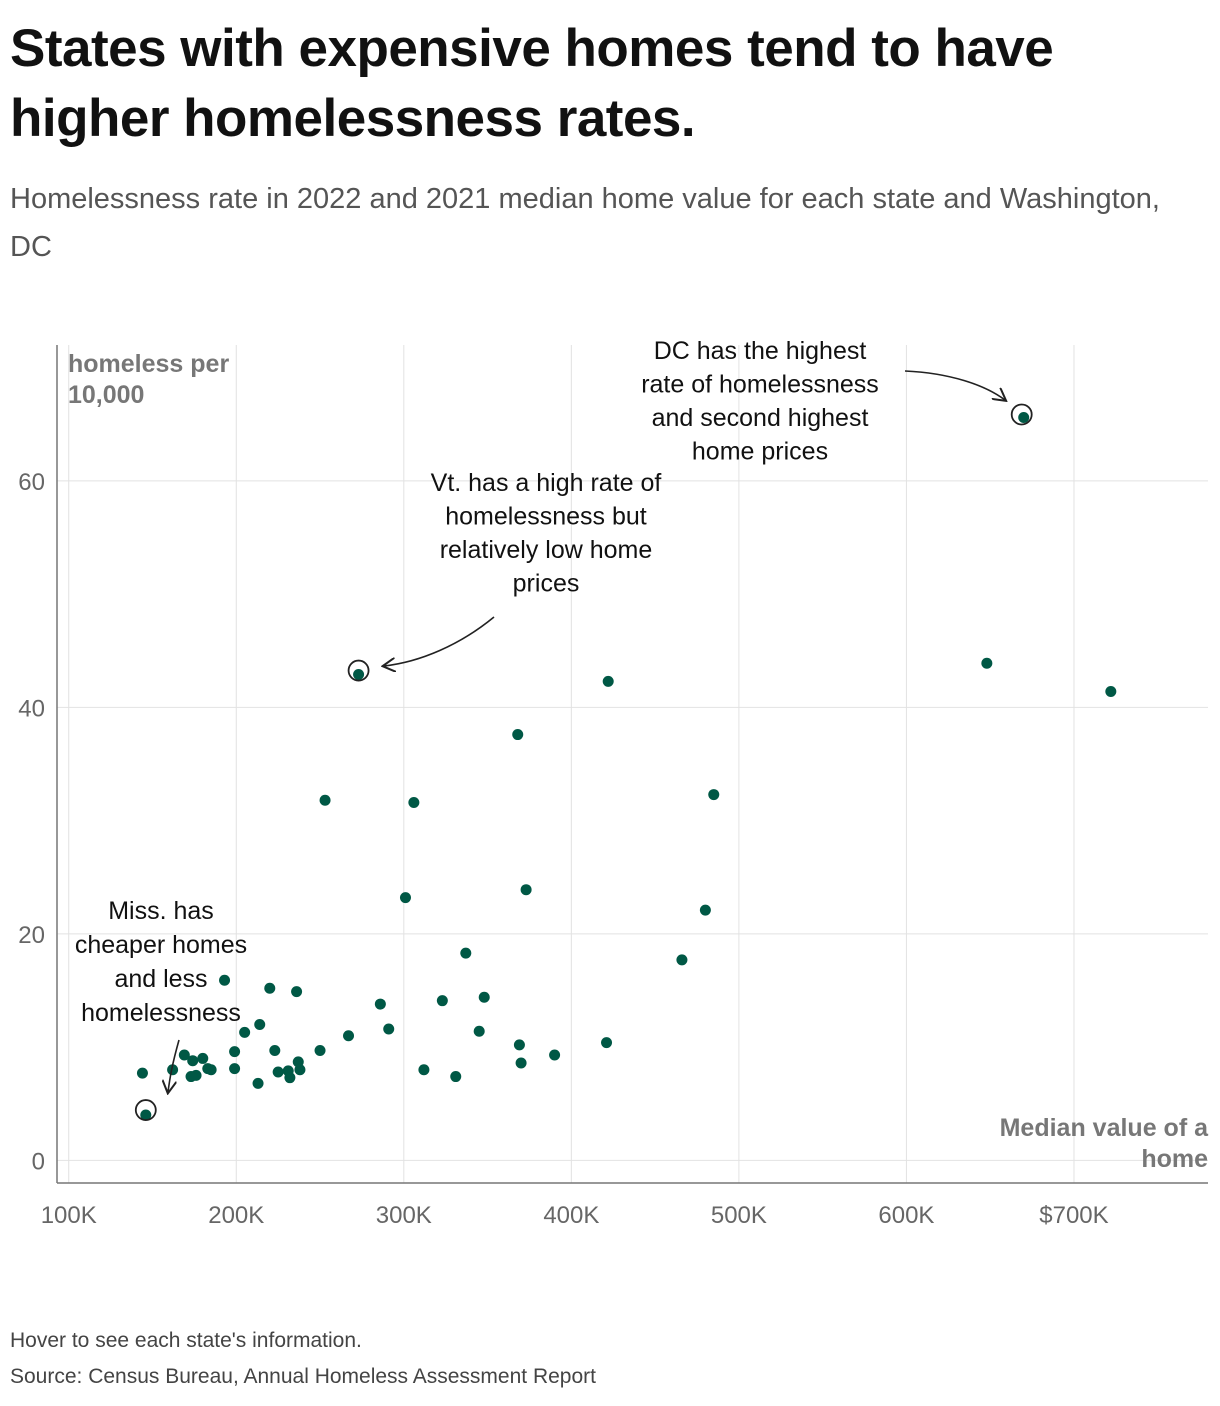  I want to click on hover-note: Hover to see each state's information., so click(186, 1340).